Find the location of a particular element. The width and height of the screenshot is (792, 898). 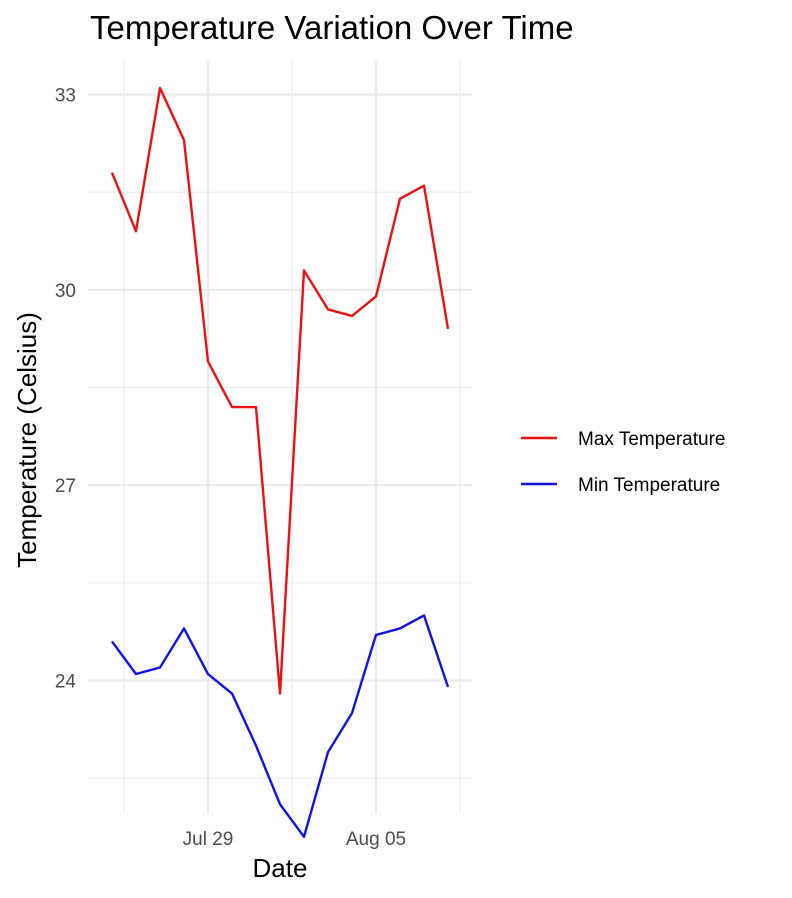

min-temperature-line is located at coordinates (280, 726).